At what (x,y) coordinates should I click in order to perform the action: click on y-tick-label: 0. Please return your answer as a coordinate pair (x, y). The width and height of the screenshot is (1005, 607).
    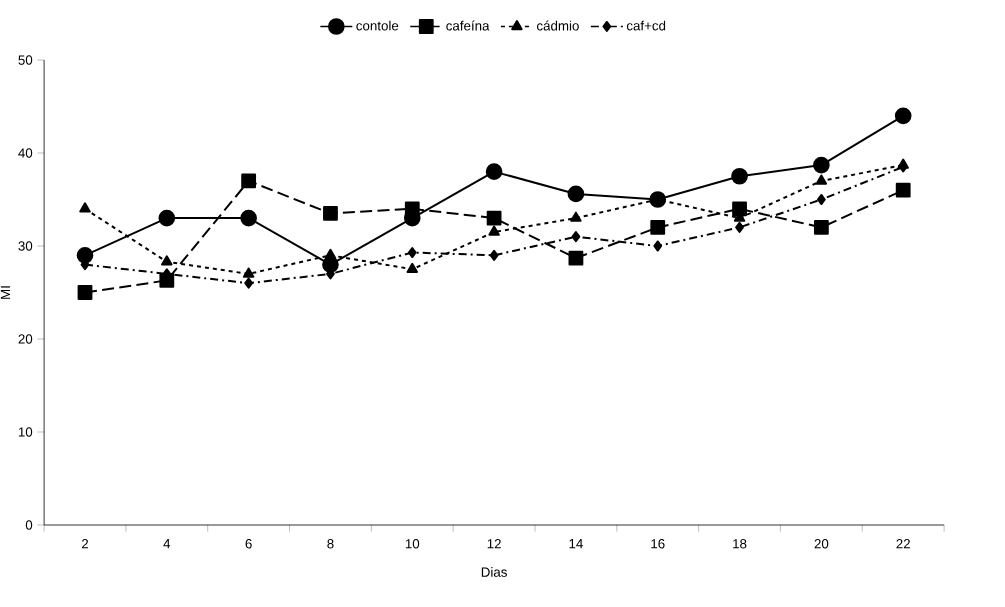
    Looking at the image, I should click on (29, 525).